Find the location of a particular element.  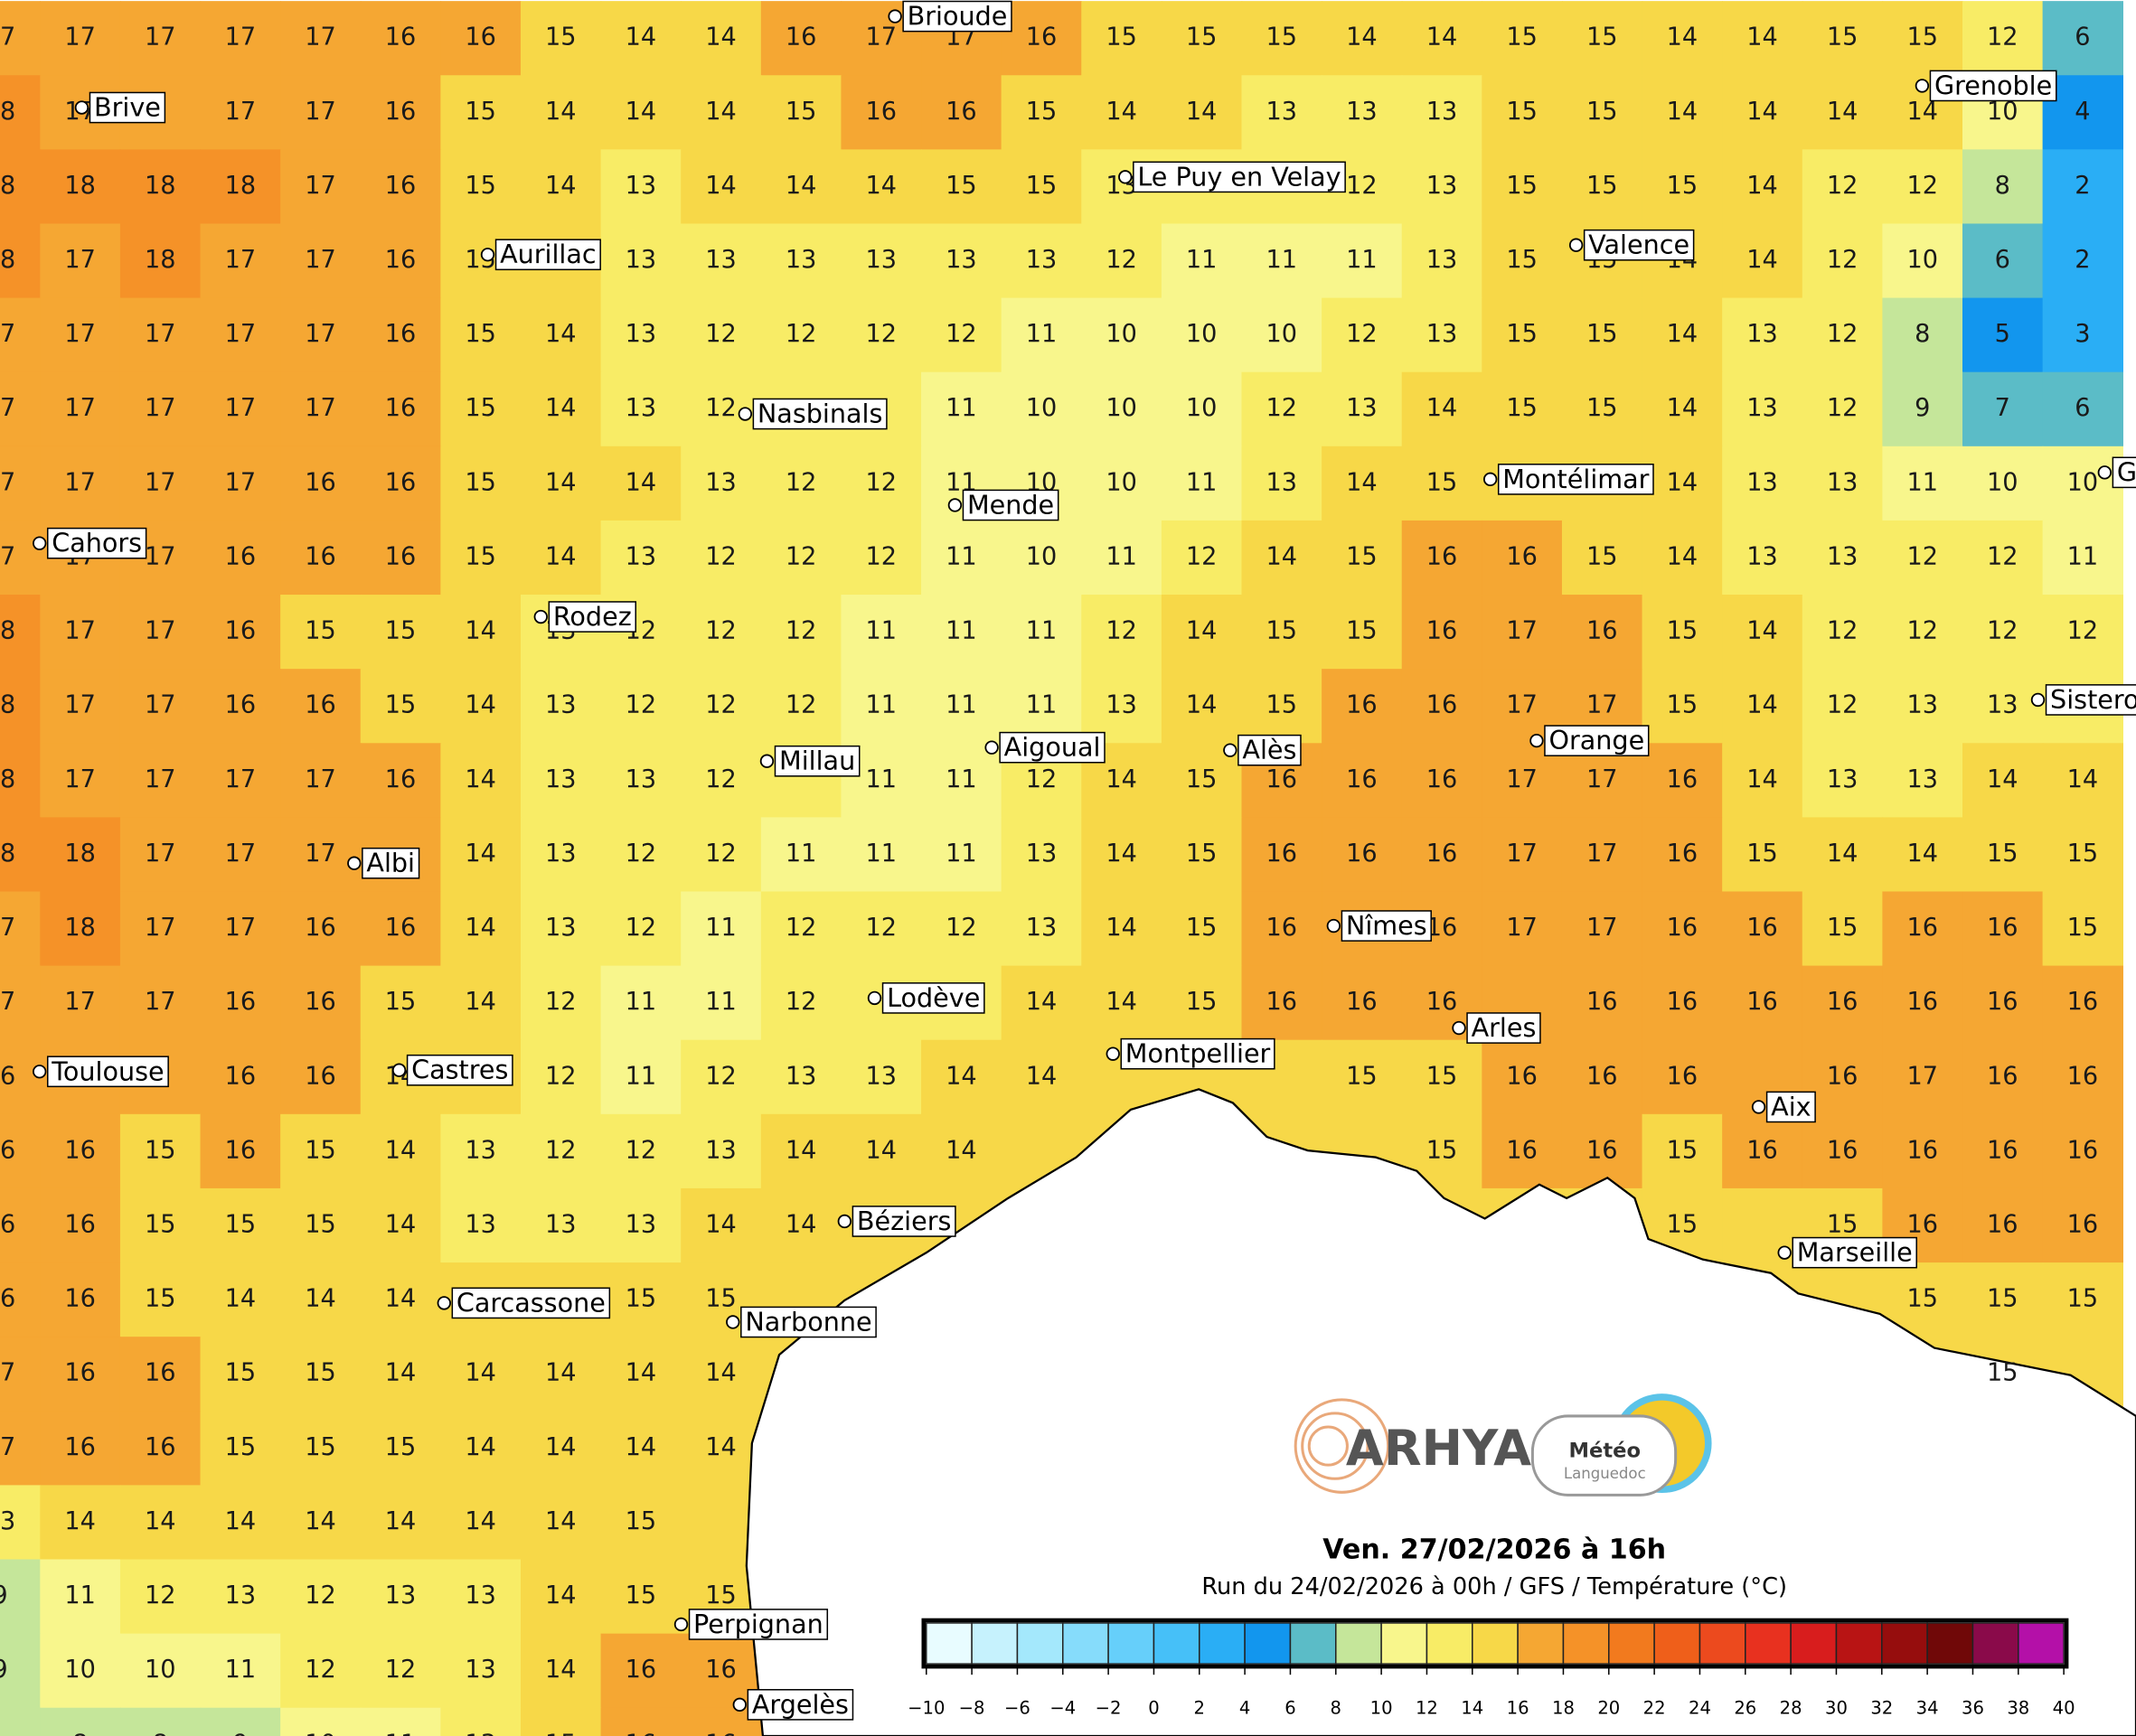

colorbar-tick-label: −2 is located at coordinates (1109, 1707).